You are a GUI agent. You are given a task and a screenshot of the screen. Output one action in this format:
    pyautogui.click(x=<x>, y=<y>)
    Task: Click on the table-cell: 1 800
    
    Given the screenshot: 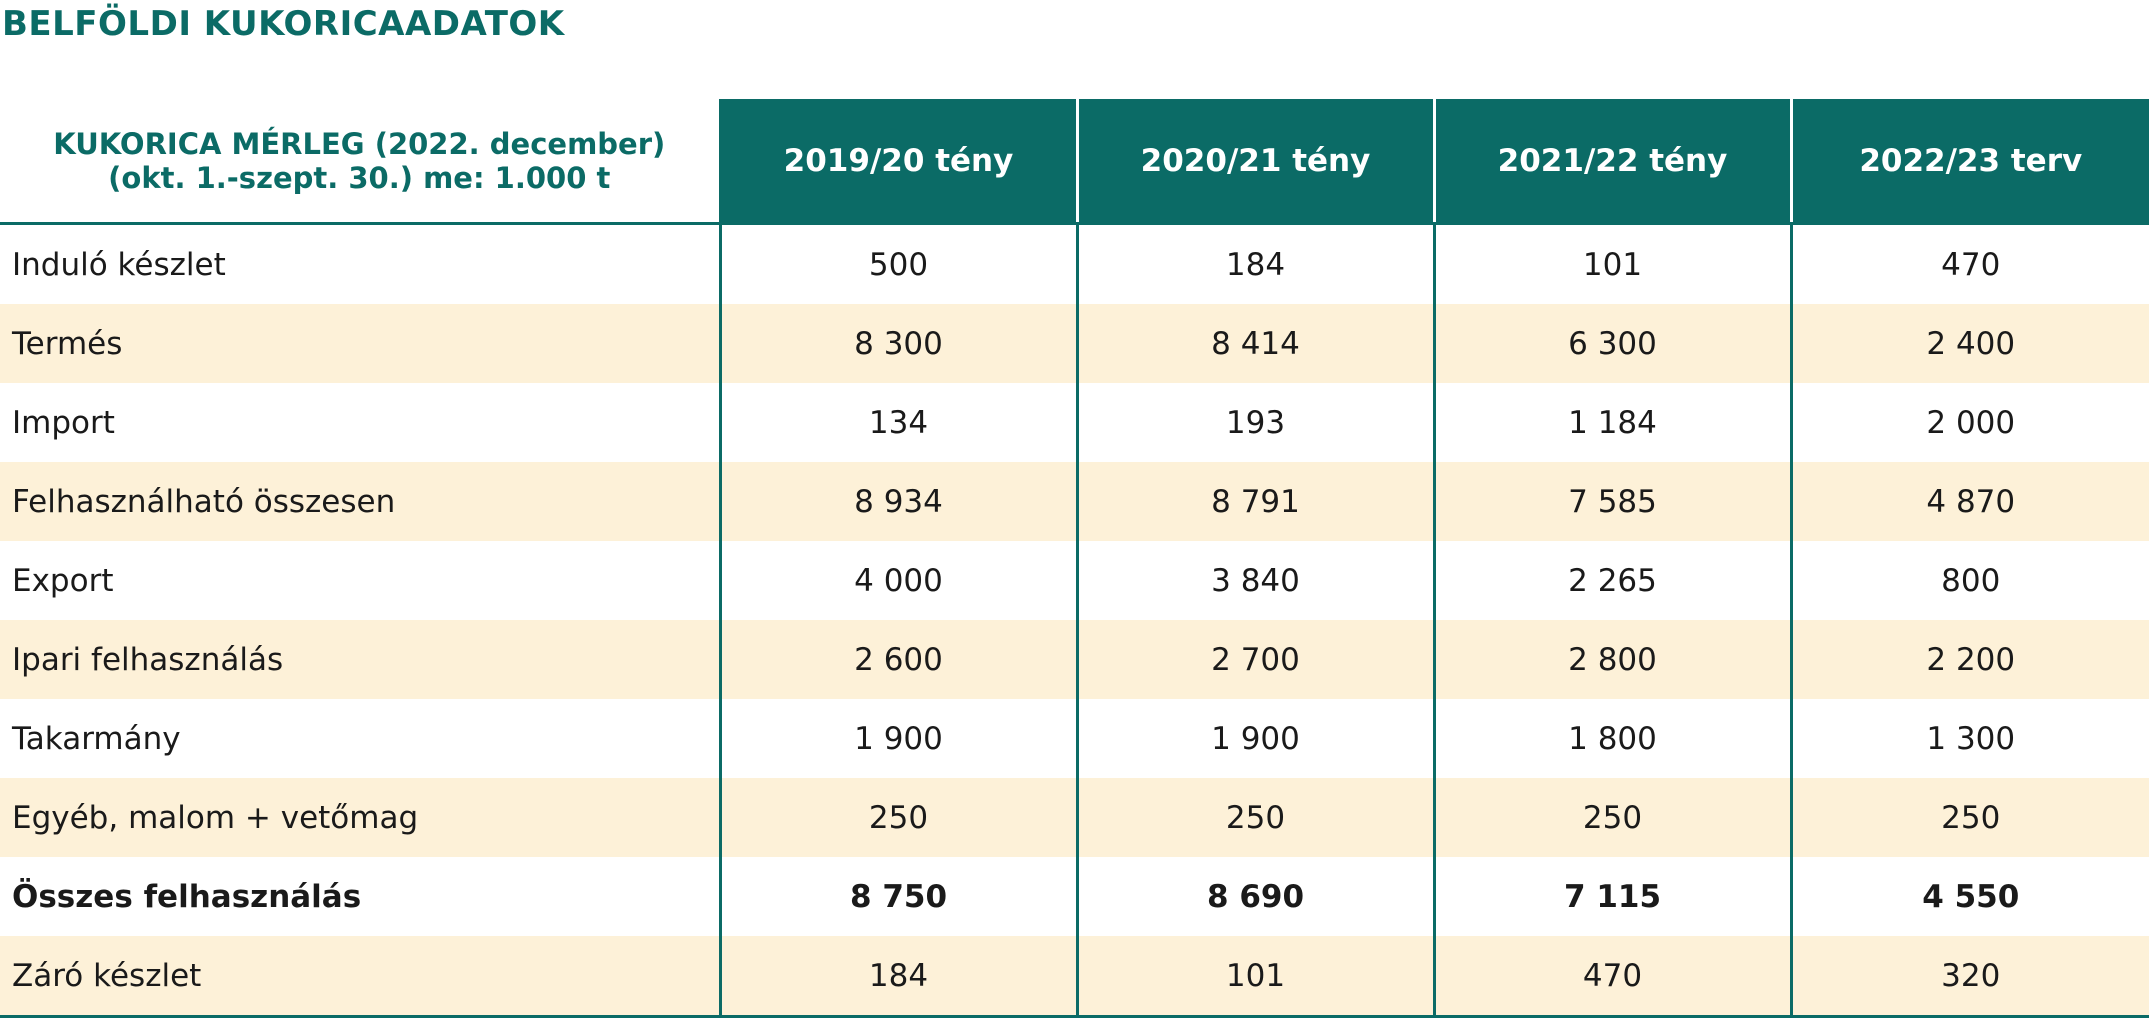 What is the action you would take?
    pyautogui.click(x=1613, y=738)
    